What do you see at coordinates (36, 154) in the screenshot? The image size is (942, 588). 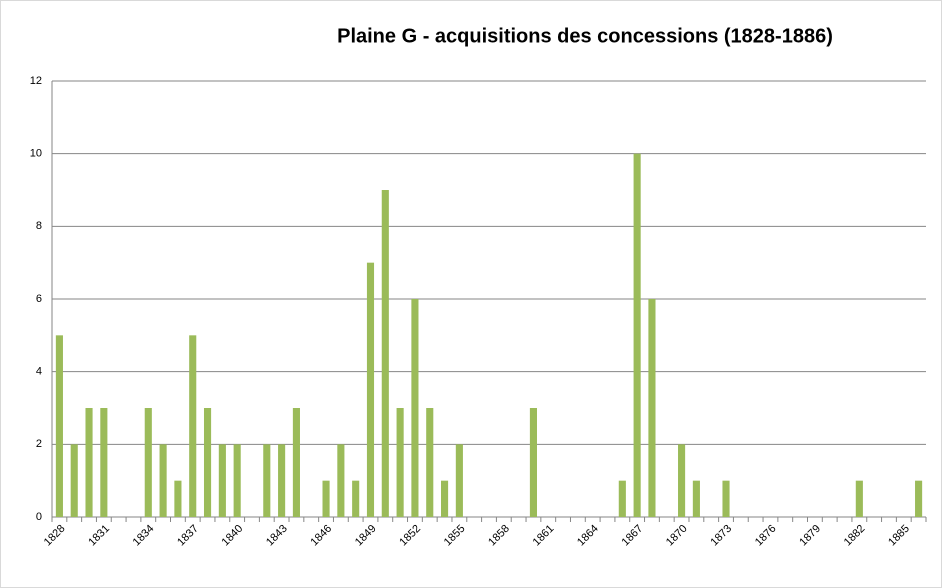 I see `y-tick-label: 10` at bounding box center [36, 154].